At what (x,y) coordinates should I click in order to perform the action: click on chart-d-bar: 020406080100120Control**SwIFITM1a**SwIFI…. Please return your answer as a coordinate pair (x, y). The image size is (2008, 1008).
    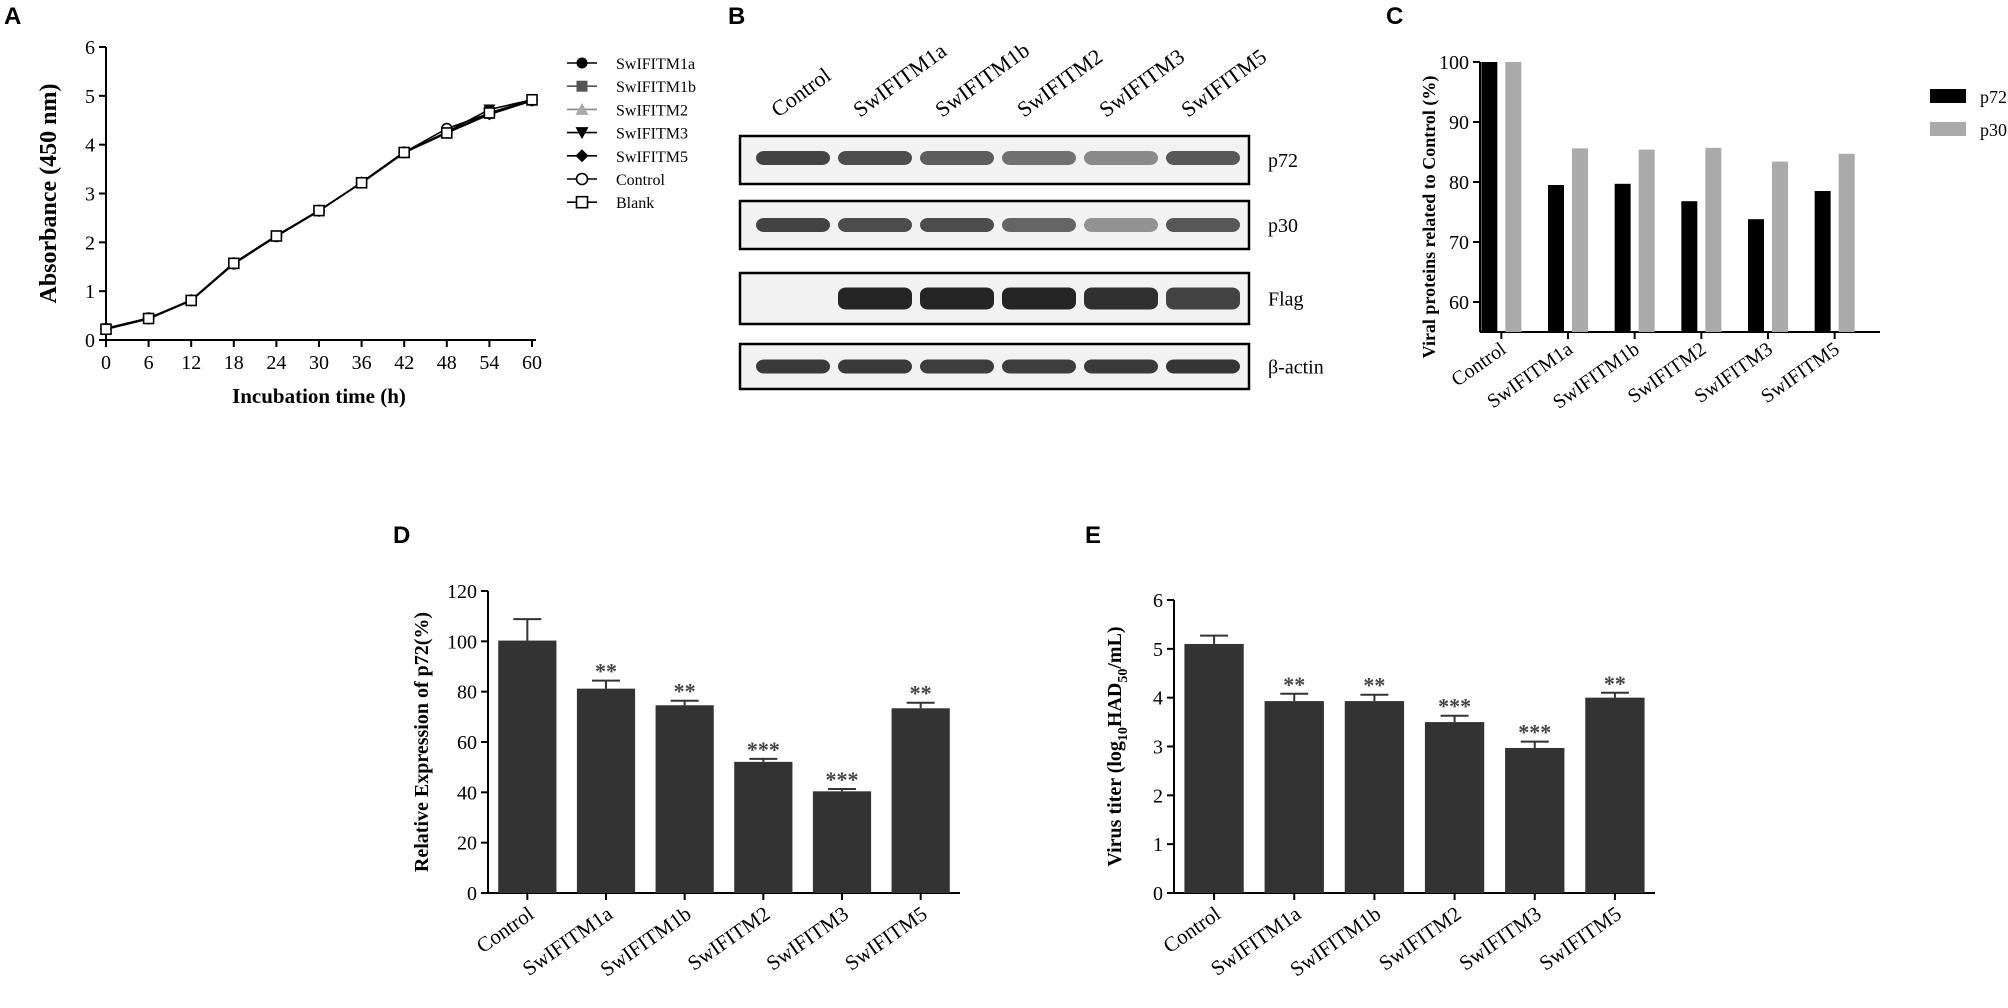
    Looking at the image, I should click on (685, 781).